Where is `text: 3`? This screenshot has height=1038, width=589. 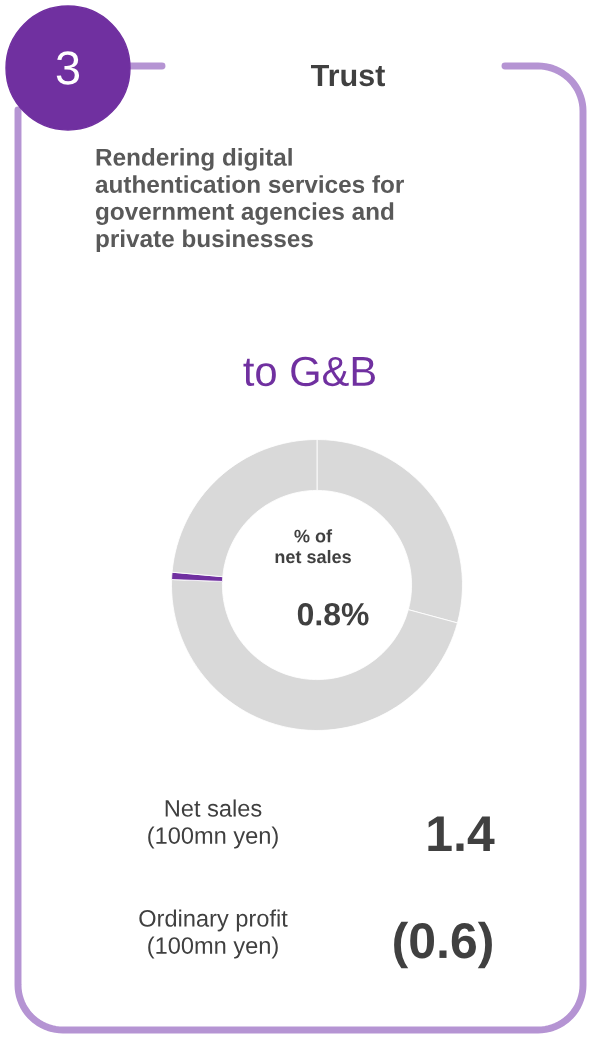
text: 3 is located at coordinates (68, 68).